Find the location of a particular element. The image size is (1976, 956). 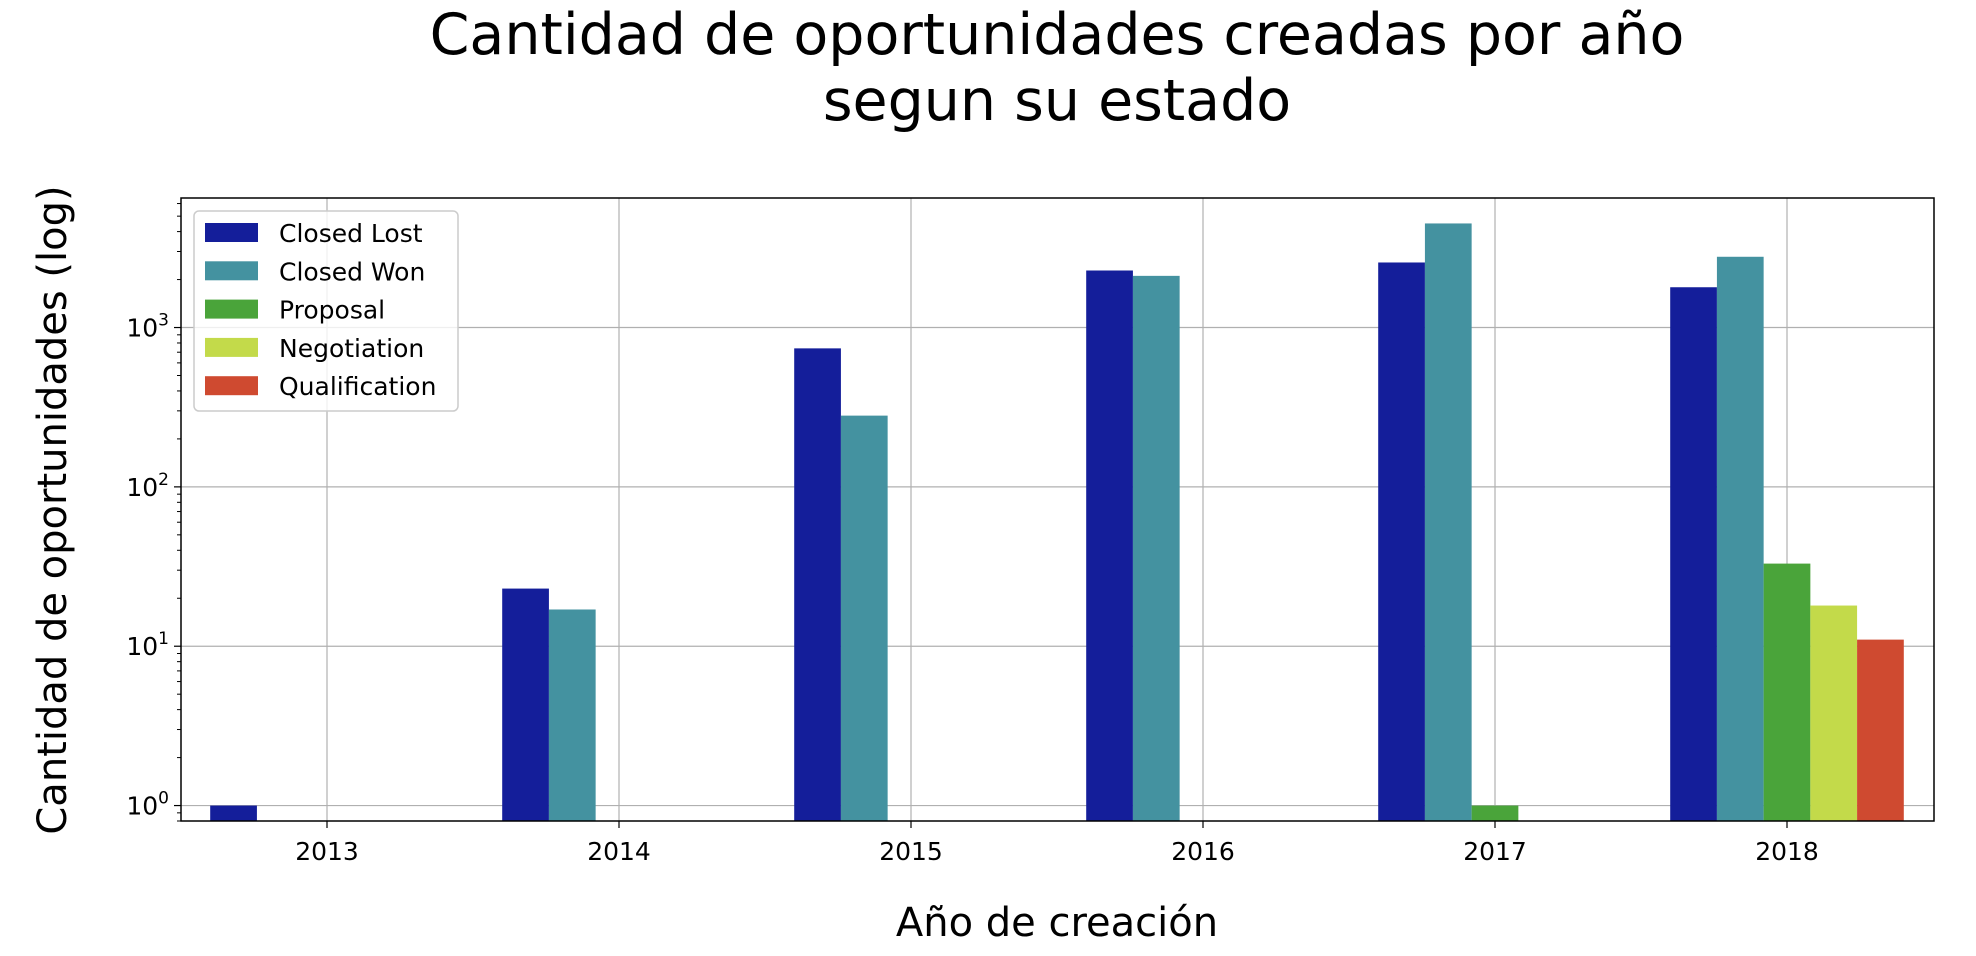

y-axis-label: Cantidad de oportunidades (log) is located at coordinates (53, 509).